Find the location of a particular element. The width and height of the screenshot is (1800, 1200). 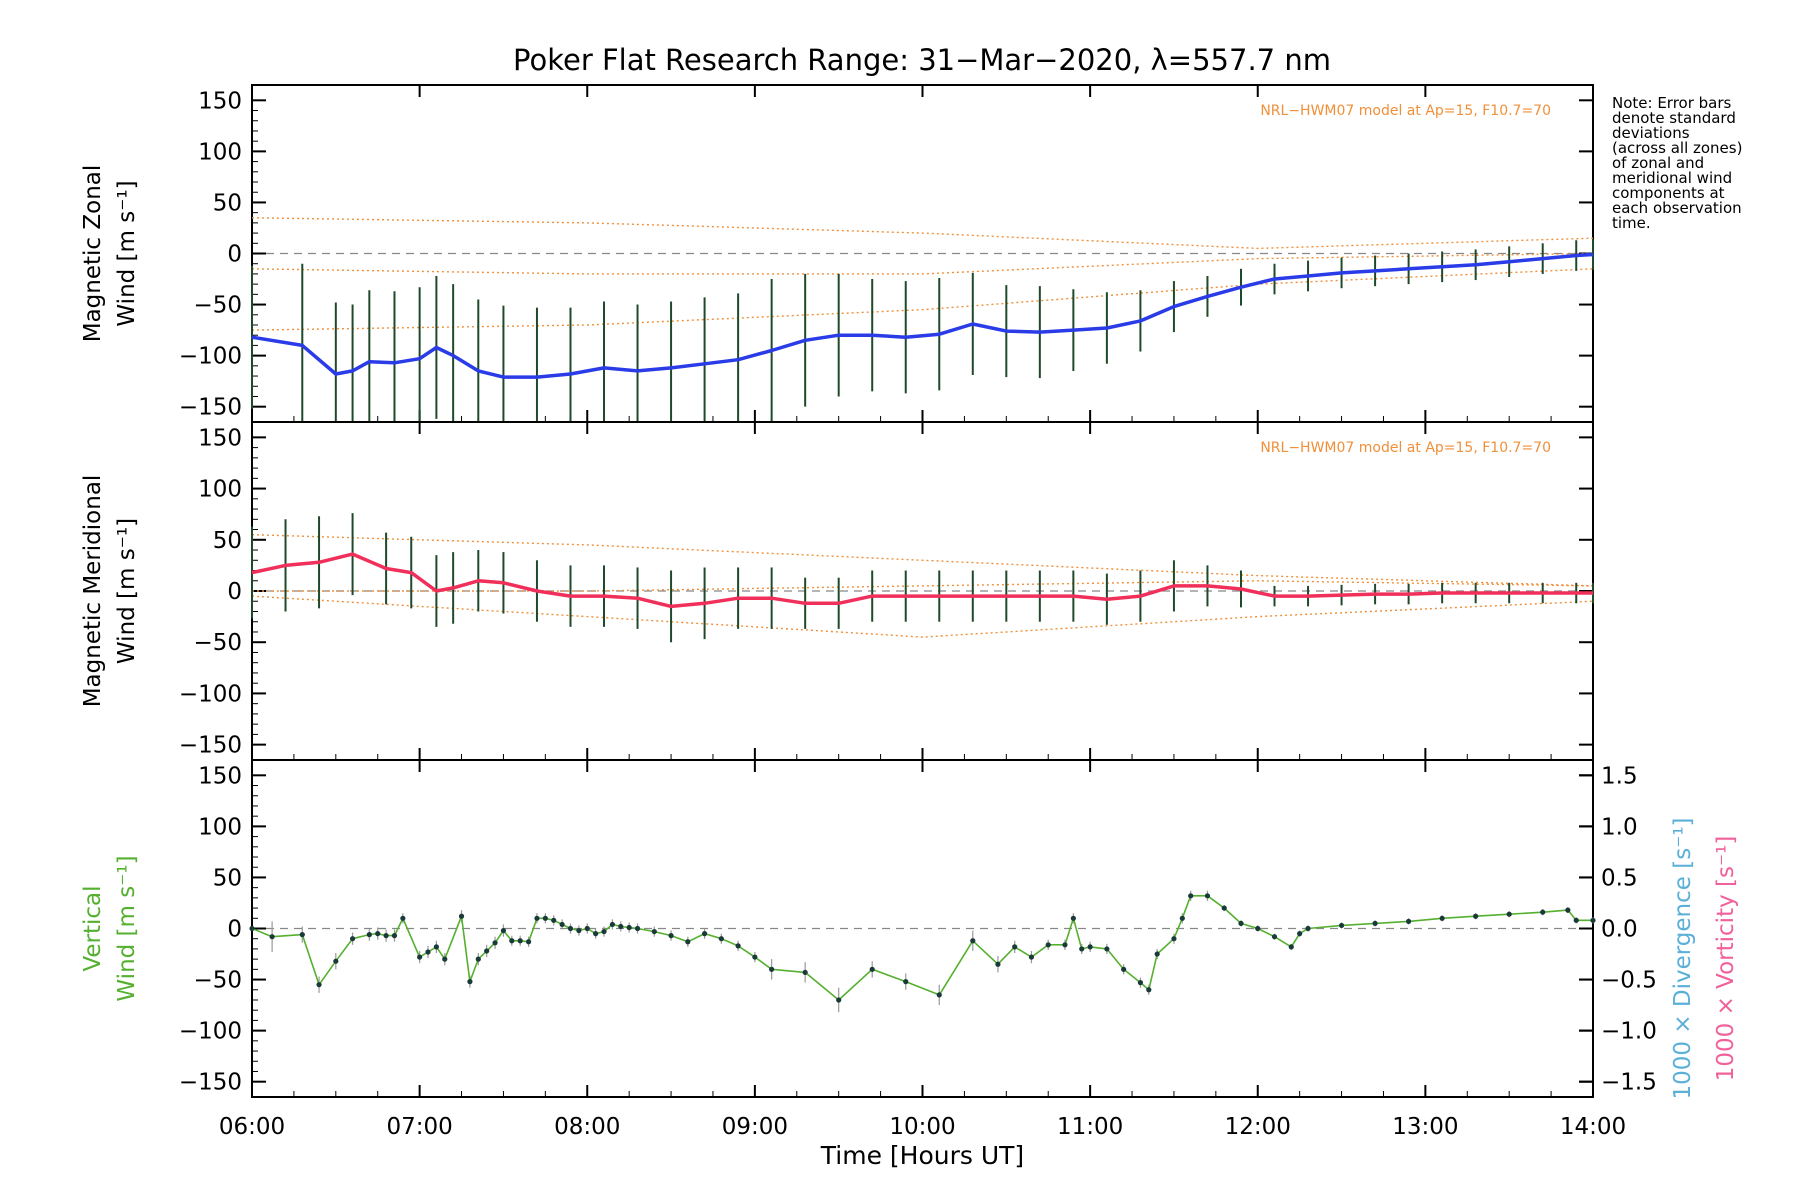

right-y-tick-label: 0.5 is located at coordinates (1619, 878).